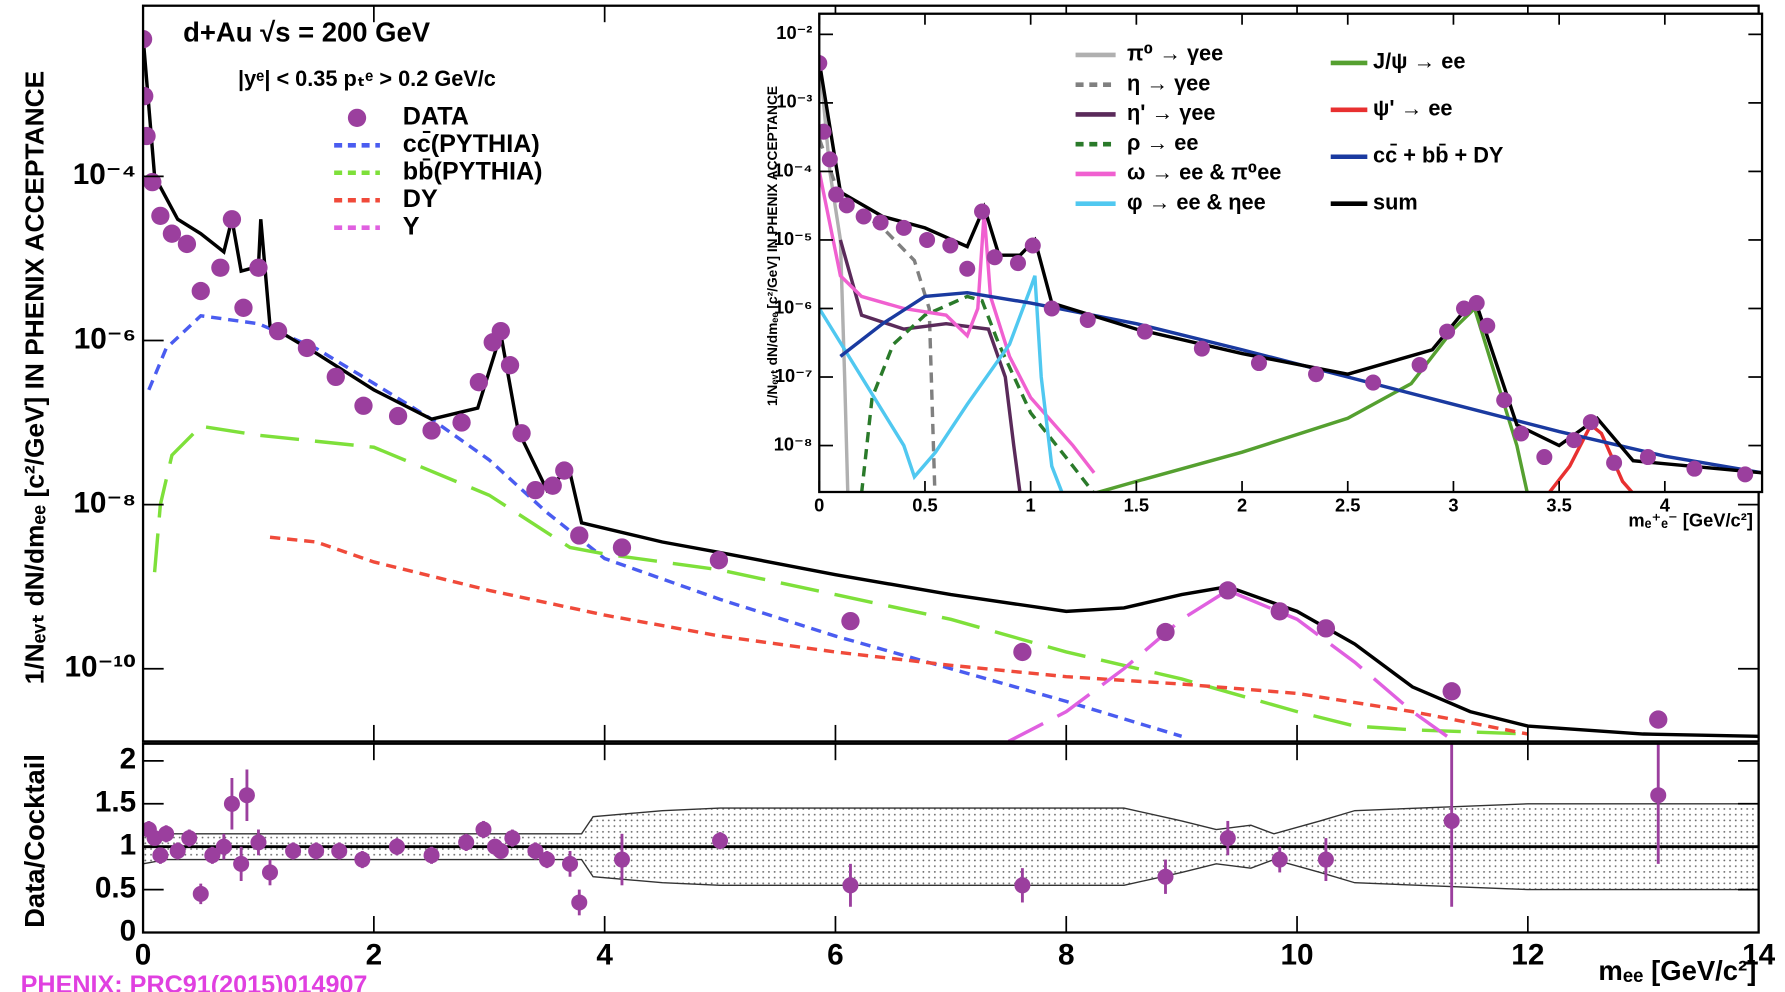 This screenshot has width=1785, height=992. I want to click on x-tick-label: 6, so click(835, 954).